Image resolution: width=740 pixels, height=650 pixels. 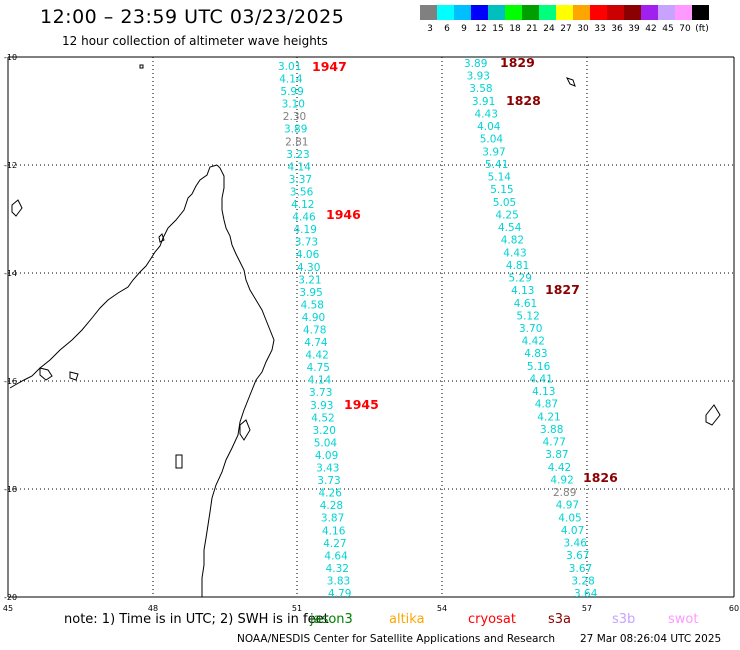 What do you see at coordinates (308, 255) in the screenshot?
I see `swh-value: 4.06` at bounding box center [308, 255].